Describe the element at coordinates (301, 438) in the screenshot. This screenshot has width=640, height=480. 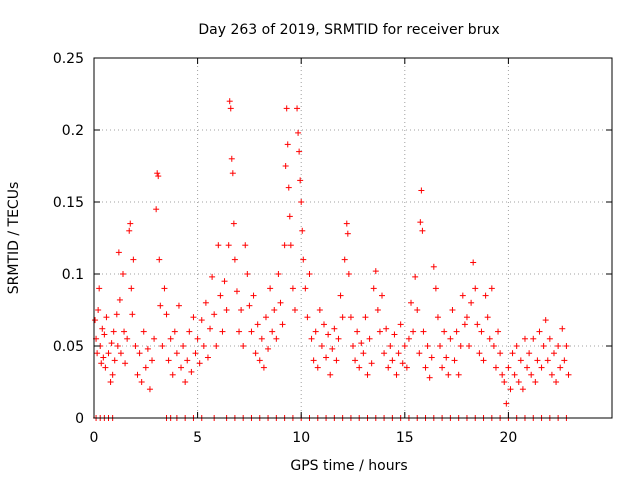
I see `x-tick-label: 10` at that location.